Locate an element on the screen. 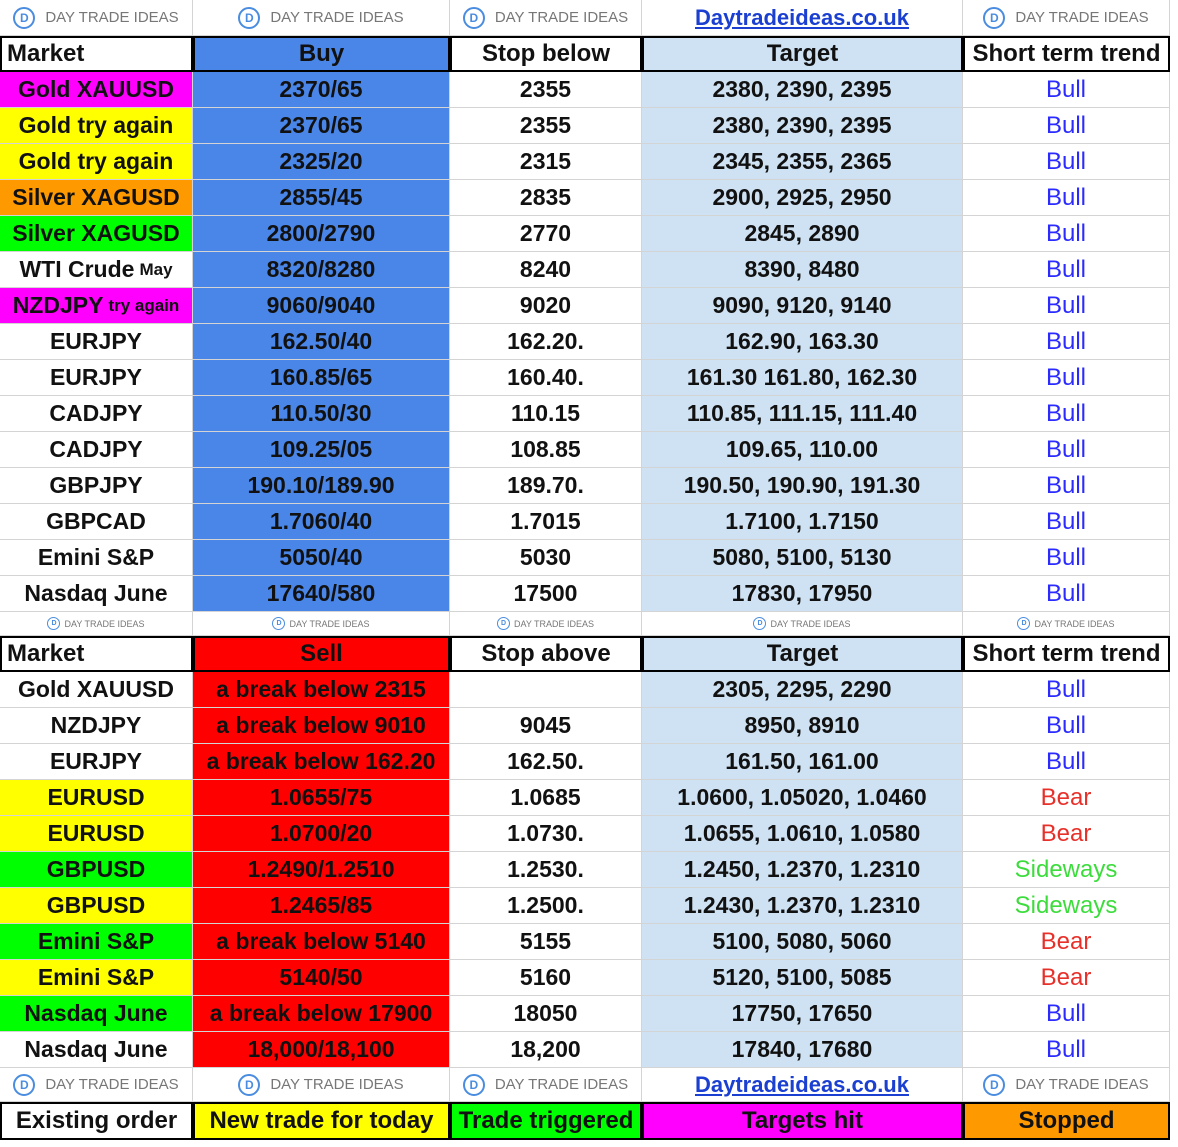  target-levels: 9090, 9120, 9140 is located at coordinates (802, 305).